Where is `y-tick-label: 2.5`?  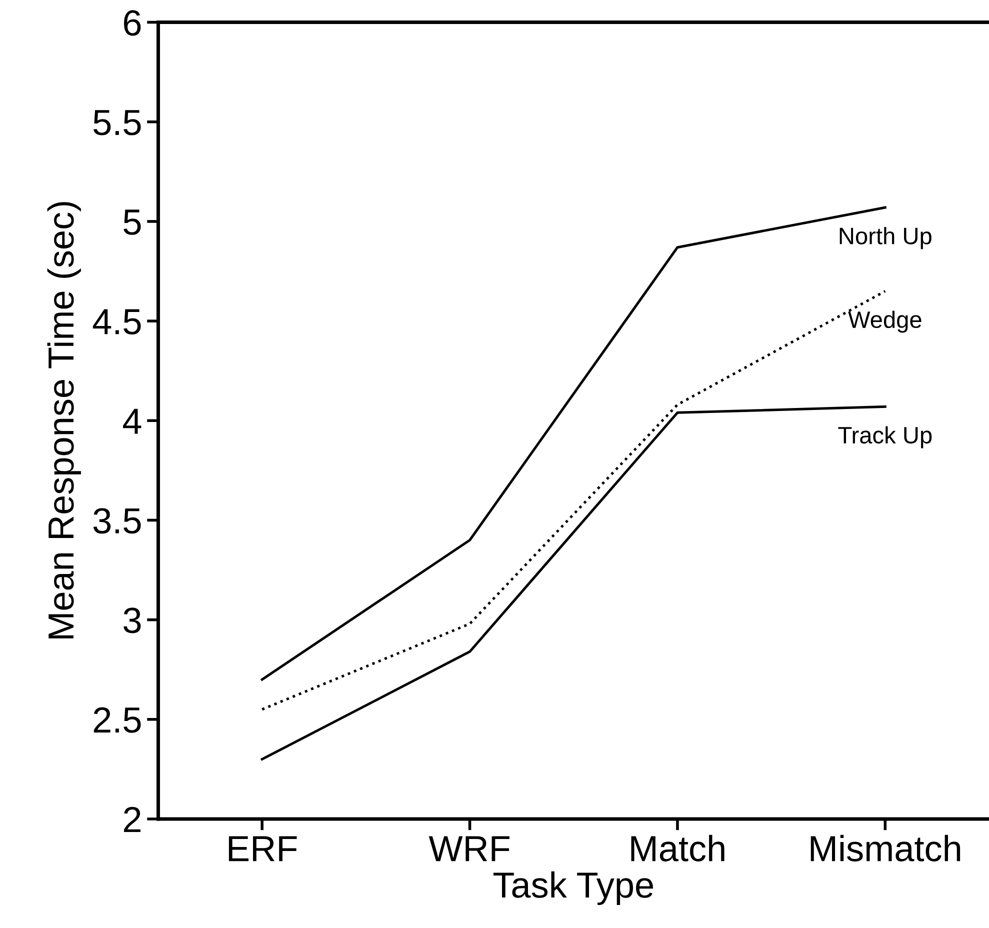
y-tick-label: 2.5 is located at coordinates (117, 720).